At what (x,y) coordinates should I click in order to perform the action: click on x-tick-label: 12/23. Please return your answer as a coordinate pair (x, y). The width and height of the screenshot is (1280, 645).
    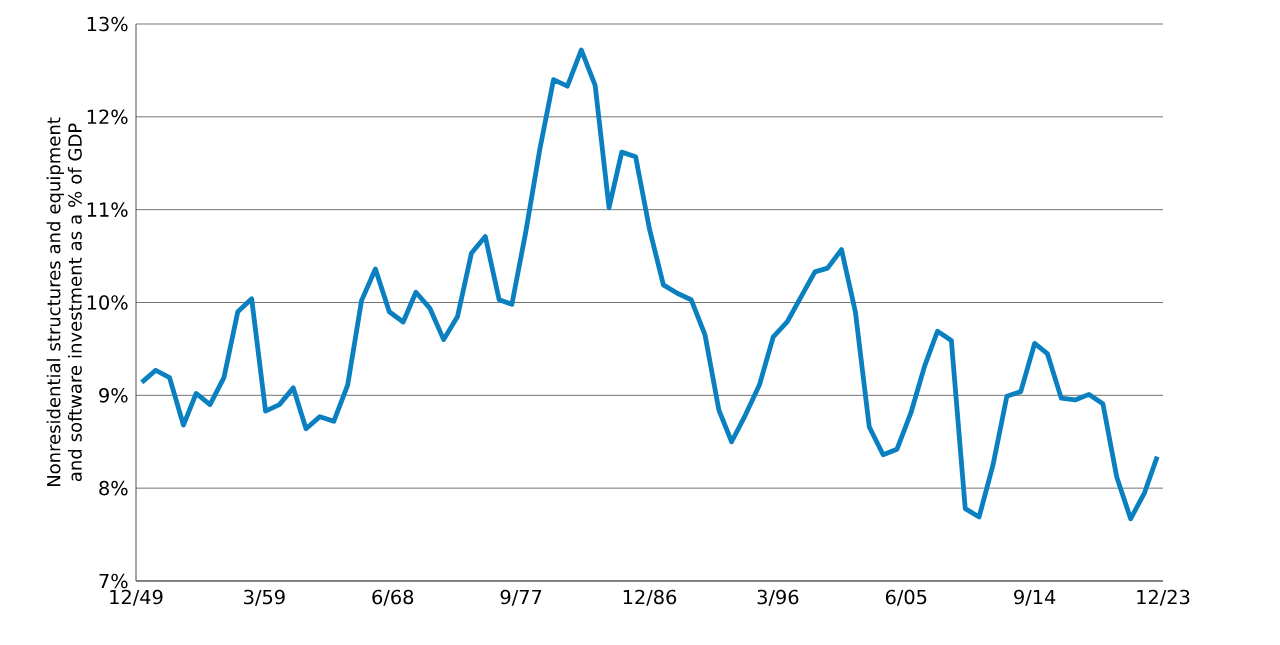
    Looking at the image, I should click on (1163, 597).